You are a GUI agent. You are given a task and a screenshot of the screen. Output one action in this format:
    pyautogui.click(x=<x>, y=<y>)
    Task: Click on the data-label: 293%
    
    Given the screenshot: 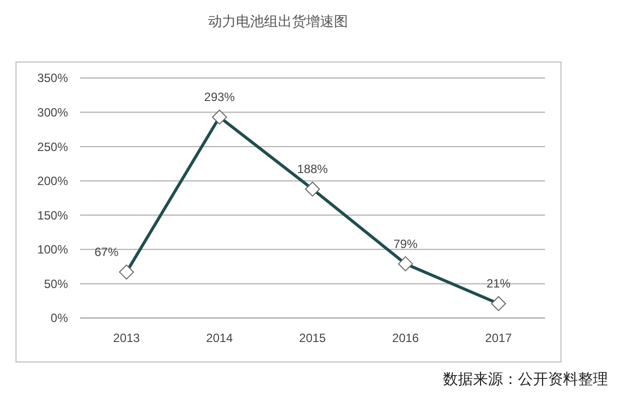 What is the action you would take?
    pyautogui.click(x=220, y=97)
    